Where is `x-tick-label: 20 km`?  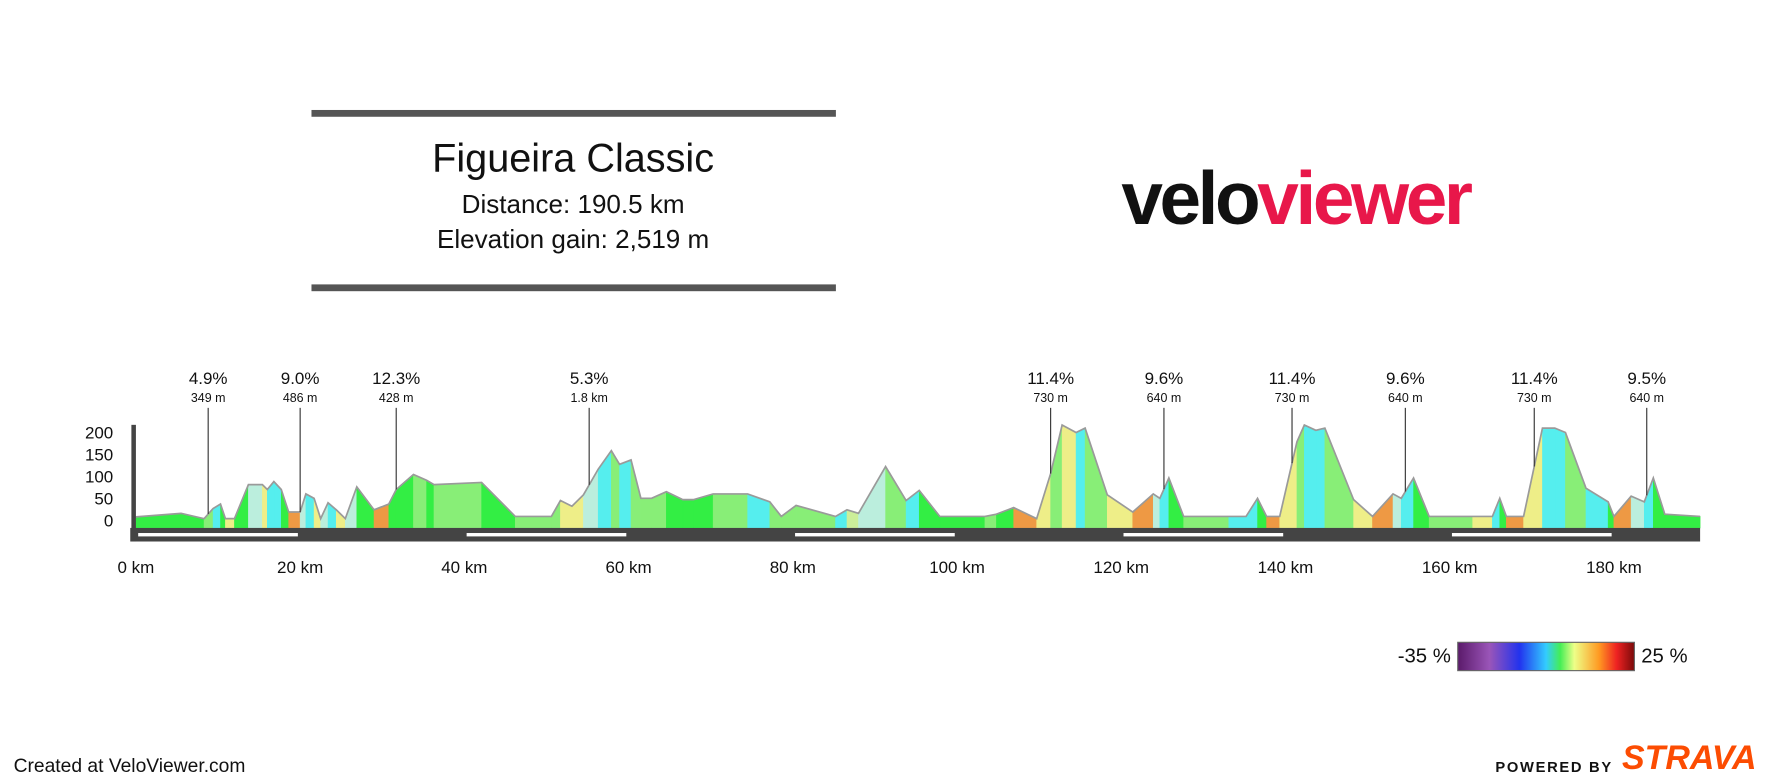
x-tick-label: 20 km is located at coordinates (300, 567).